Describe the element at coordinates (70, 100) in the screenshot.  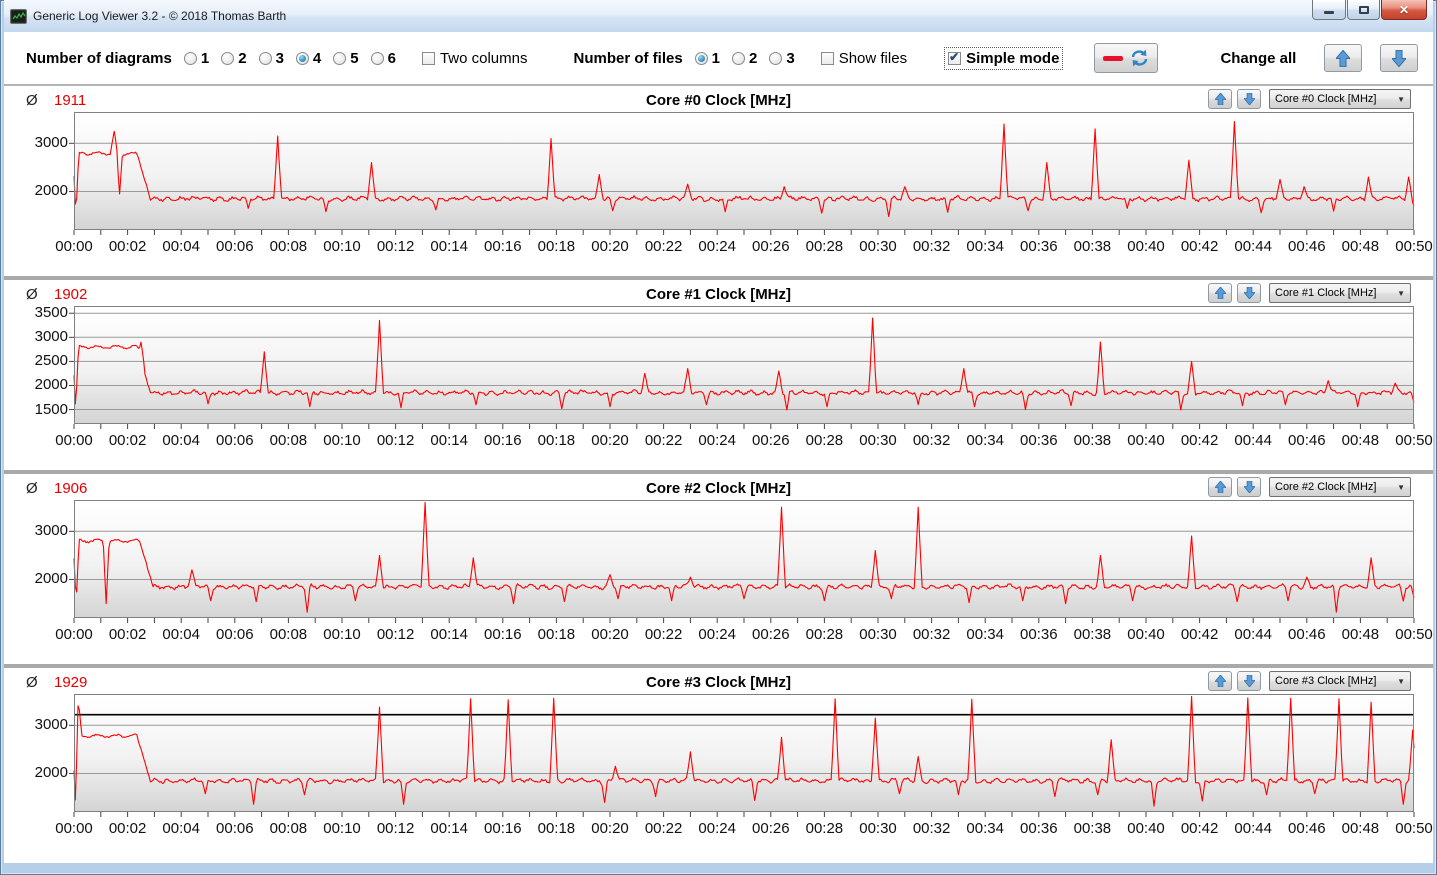
I see `average-value: 1911` at that location.